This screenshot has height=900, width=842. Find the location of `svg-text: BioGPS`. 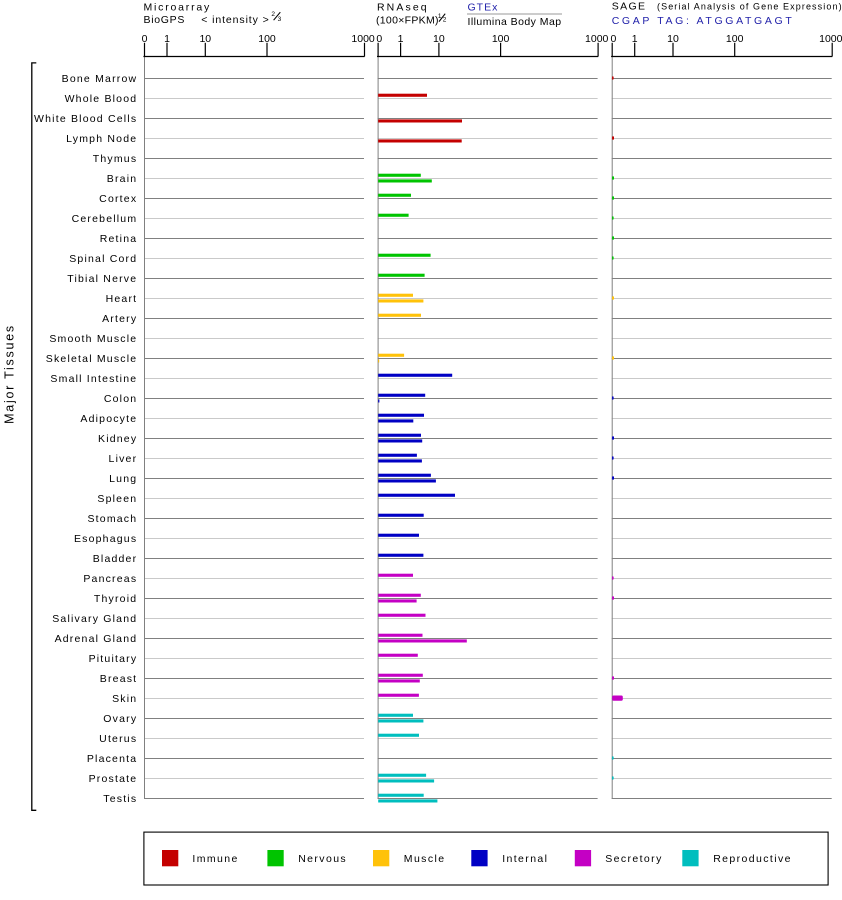

svg-text: BioGPS is located at coordinates (165, 20).